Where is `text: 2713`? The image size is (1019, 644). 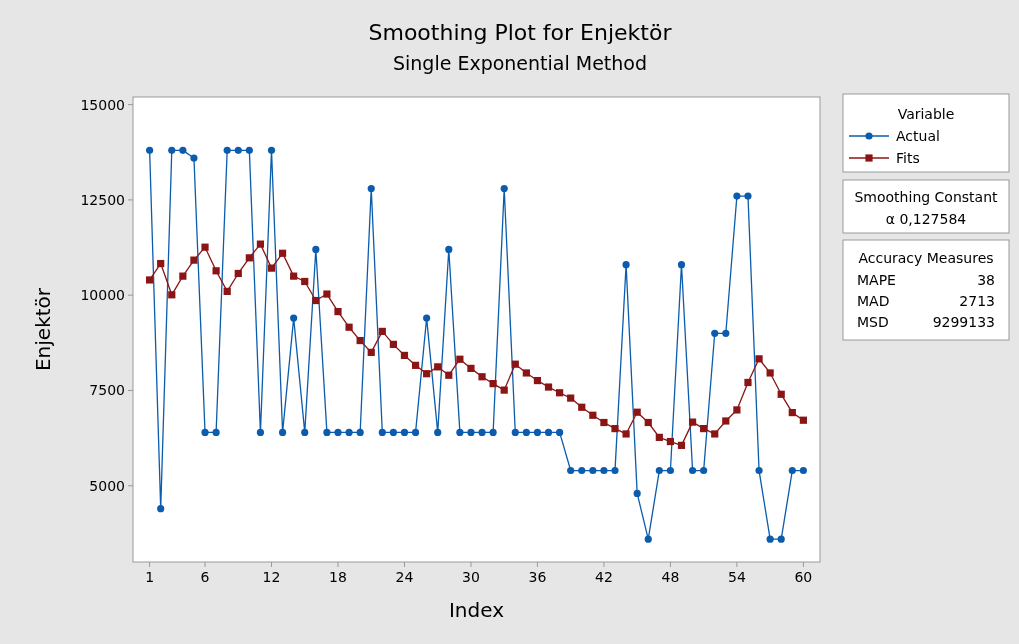
text: 2713 is located at coordinates (977, 301).